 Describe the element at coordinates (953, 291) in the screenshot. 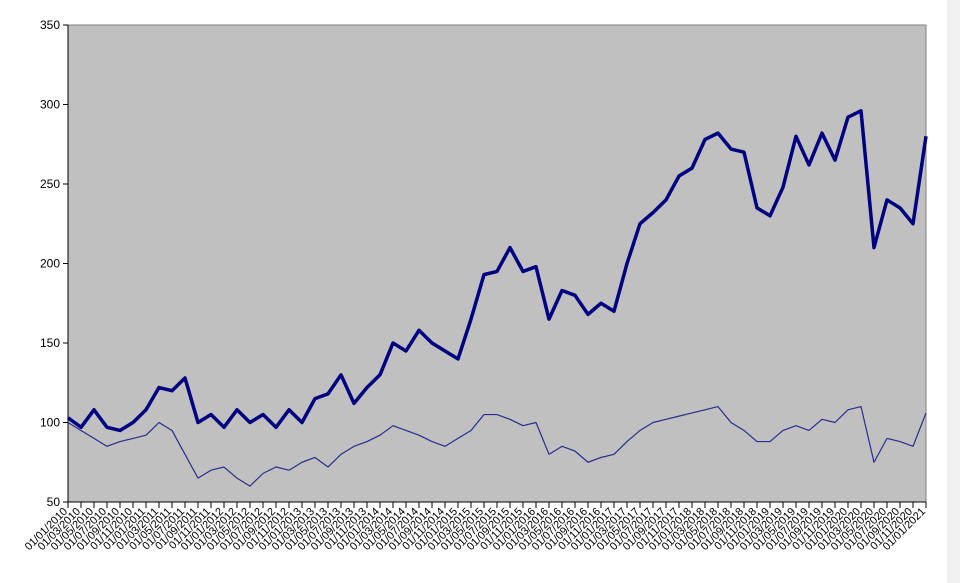

I see `side-strip` at that location.